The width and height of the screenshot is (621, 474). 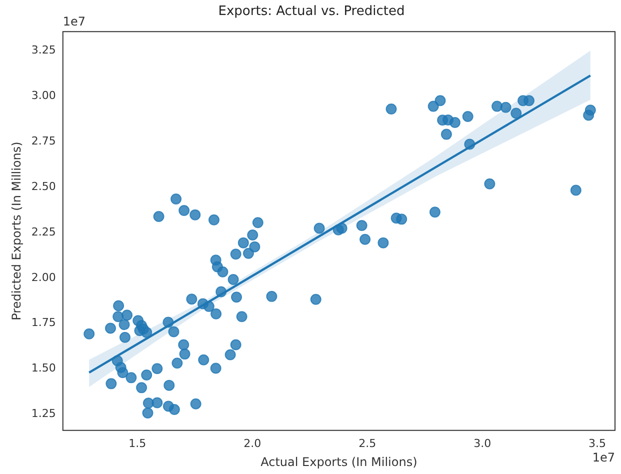 I want to click on y-tick-label: 2.75, so click(x=43, y=141).